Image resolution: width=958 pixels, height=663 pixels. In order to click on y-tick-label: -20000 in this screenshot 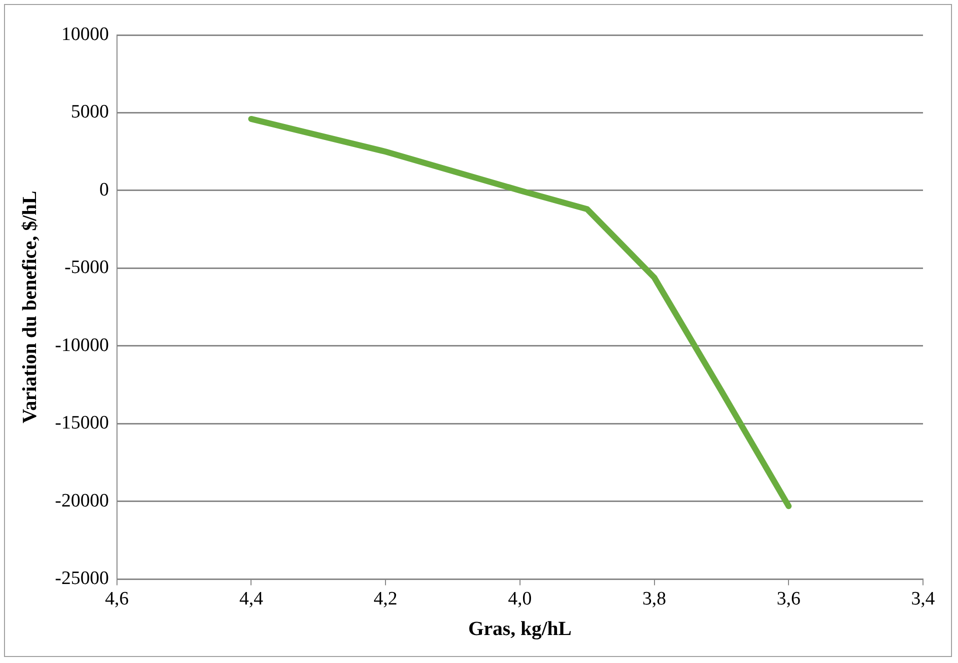, I will do `click(82, 501)`.